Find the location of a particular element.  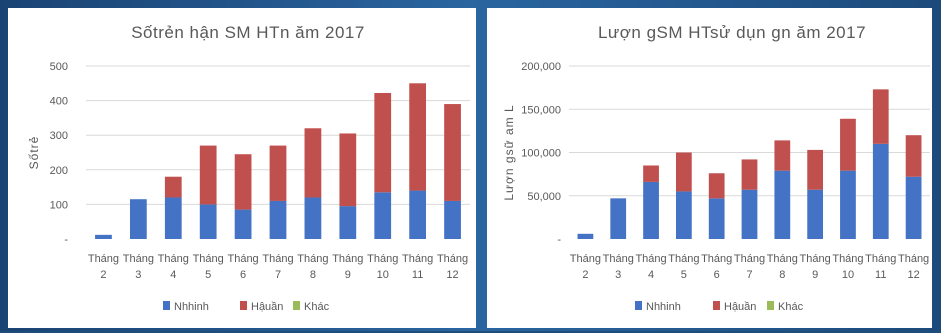

y-tick-label: 300 is located at coordinates (59, 136).